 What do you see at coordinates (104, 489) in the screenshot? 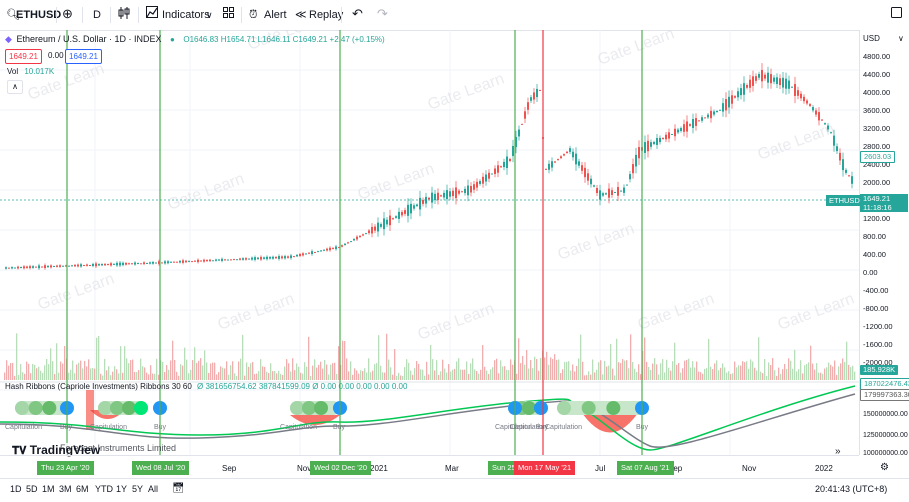
I see `range-button-ytd: YTD` at bounding box center [104, 489].